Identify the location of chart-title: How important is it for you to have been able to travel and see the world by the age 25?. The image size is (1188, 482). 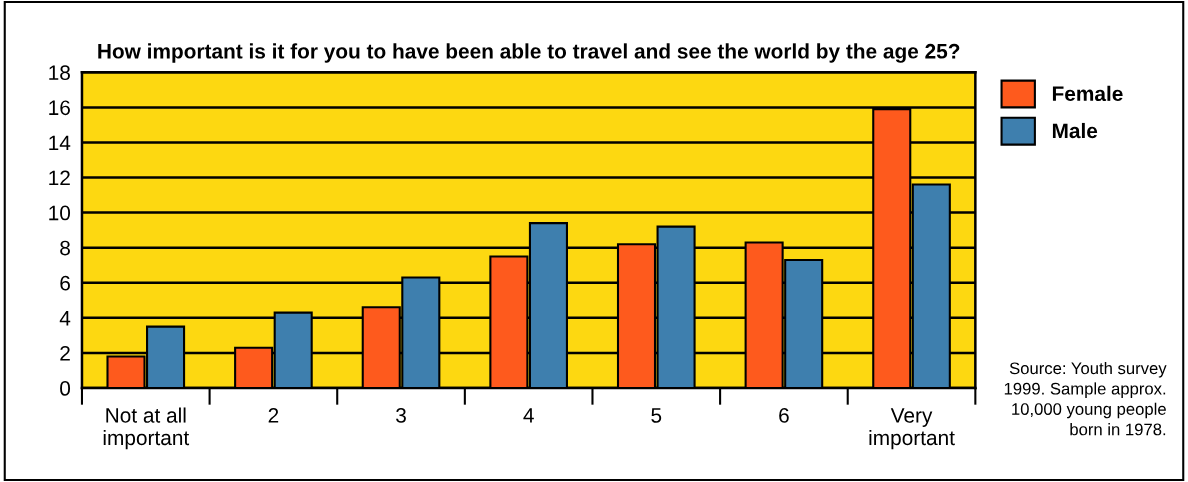
(529, 53).